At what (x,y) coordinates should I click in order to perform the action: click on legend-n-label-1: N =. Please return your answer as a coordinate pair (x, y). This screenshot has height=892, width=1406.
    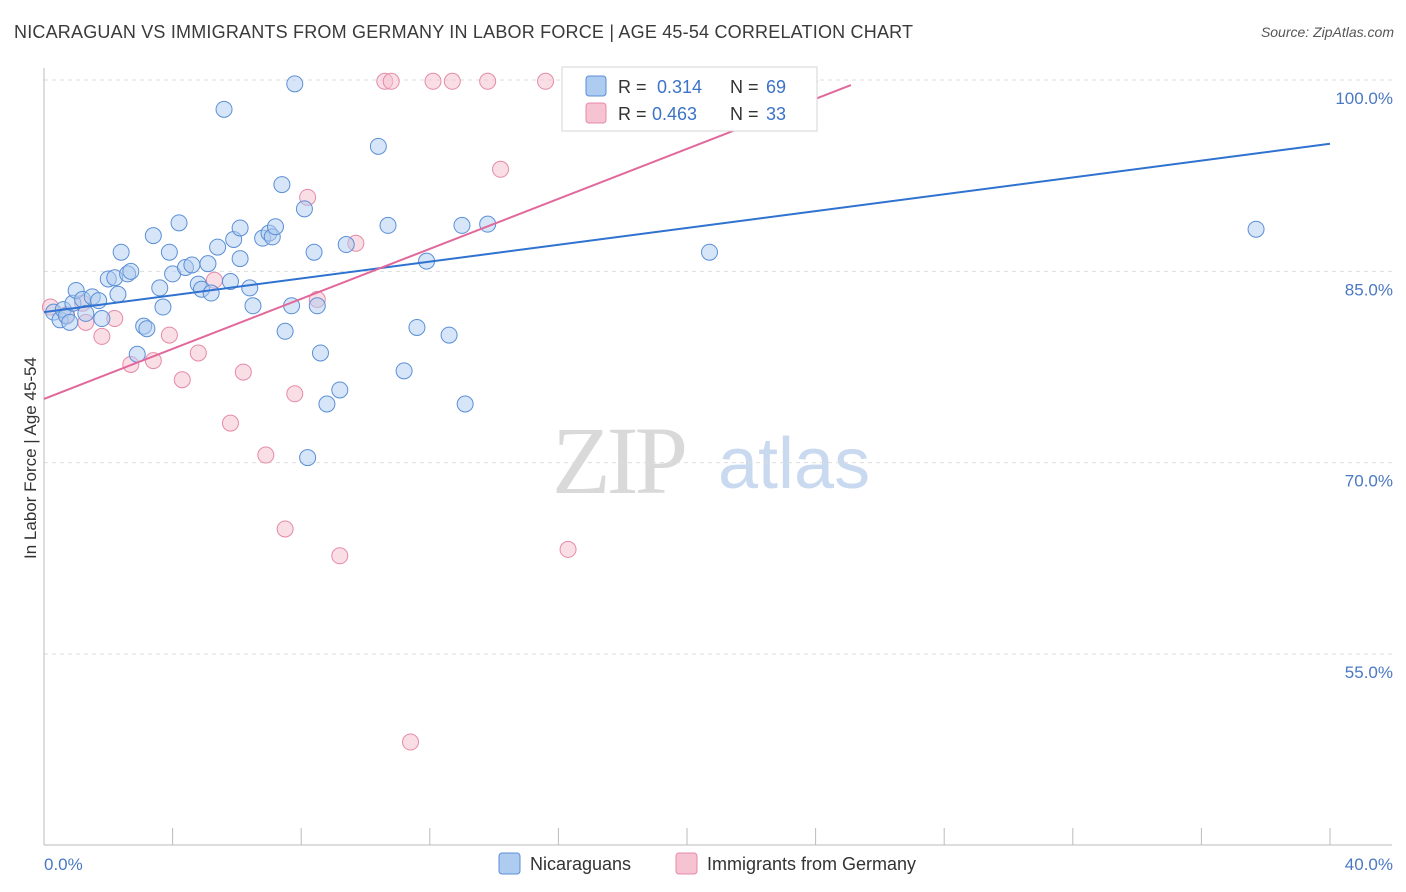
    Looking at the image, I should click on (744, 87).